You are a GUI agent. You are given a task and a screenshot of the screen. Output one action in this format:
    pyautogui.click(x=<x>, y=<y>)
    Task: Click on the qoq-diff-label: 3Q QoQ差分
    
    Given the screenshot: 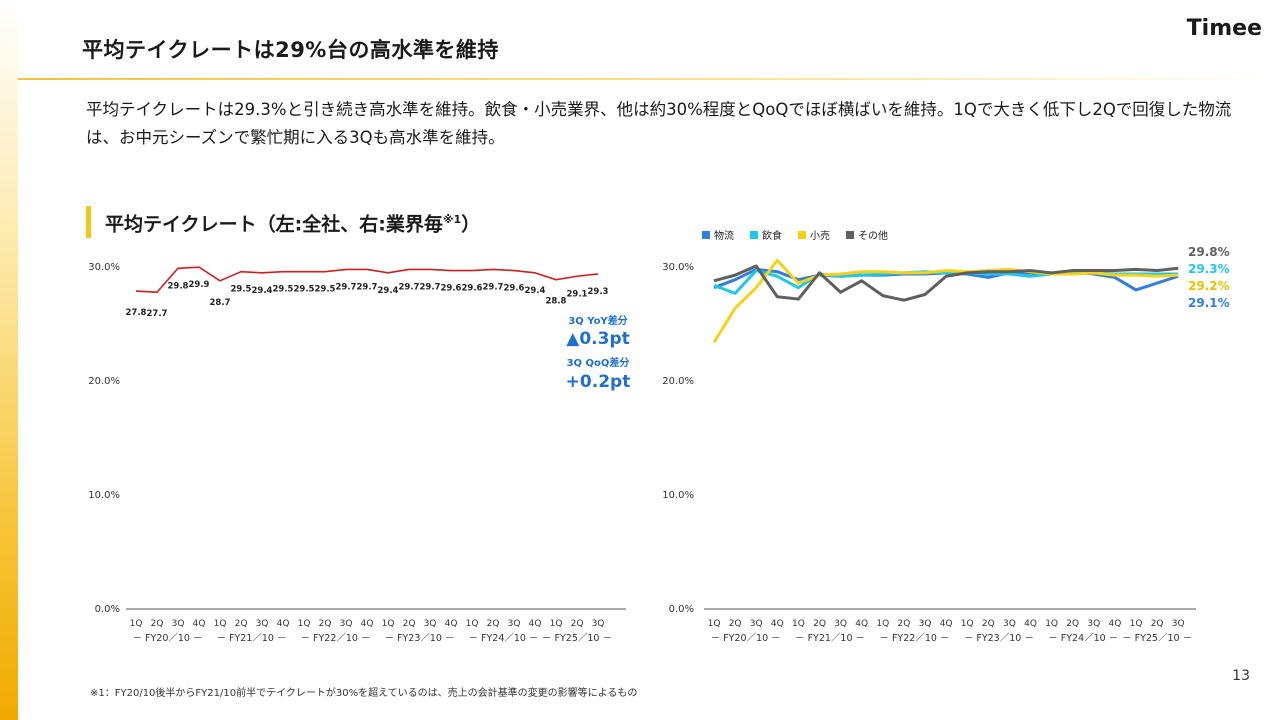 What is the action you would take?
    pyautogui.click(x=598, y=362)
    